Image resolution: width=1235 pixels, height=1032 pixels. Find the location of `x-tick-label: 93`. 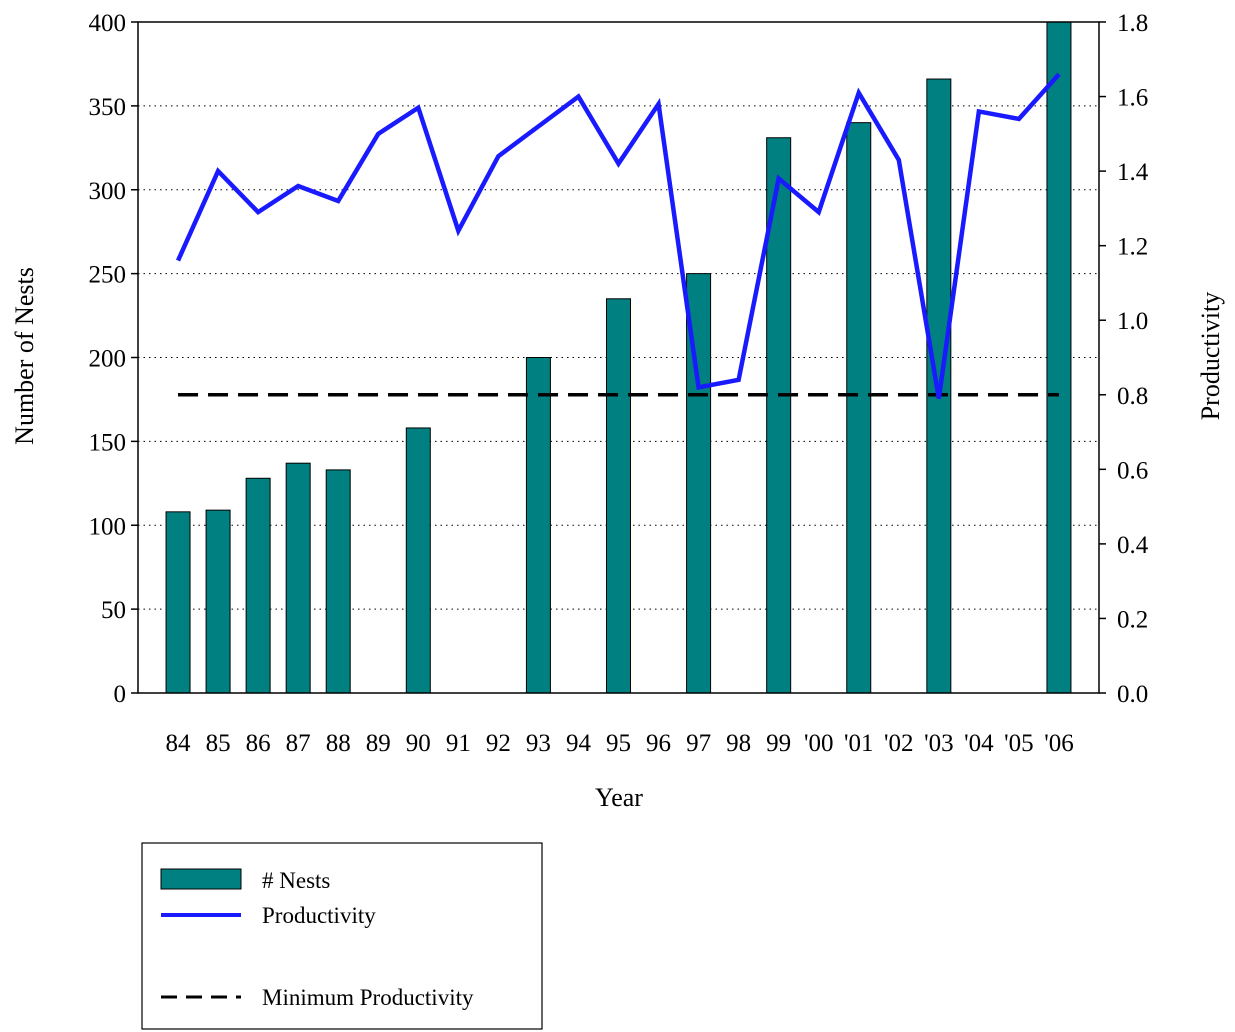

x-tick-label: 93 is located at coordinates (538, 743).